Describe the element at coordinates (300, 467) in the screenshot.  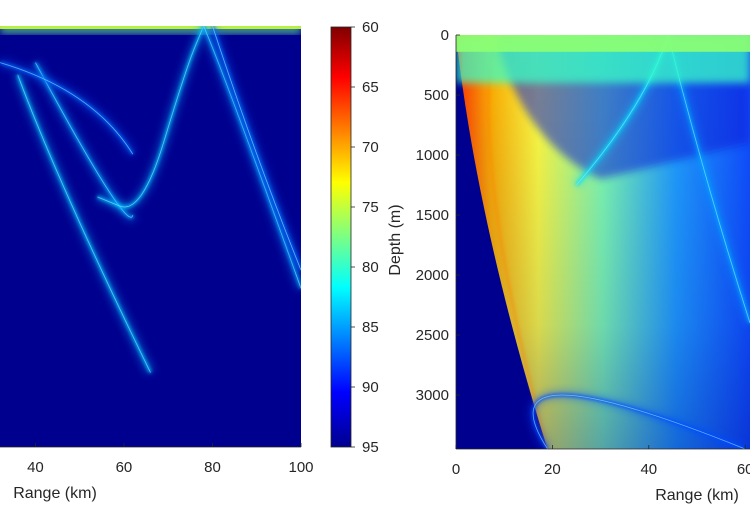
I see `left-x-tick-label: 100` at that location.